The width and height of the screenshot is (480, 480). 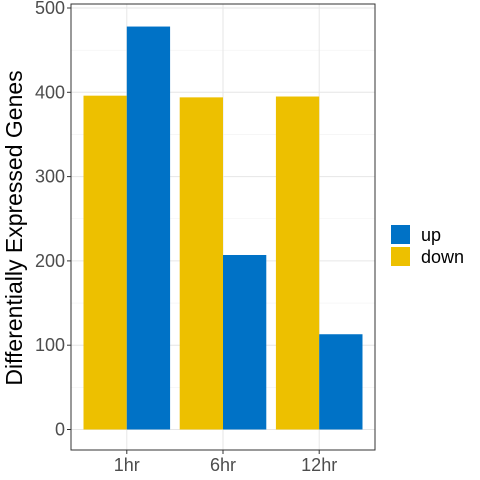 What do you see at coordinates (50, 345) in the screenshot?
I see `y-tick-label: 100` at bounding box center [50, 345].